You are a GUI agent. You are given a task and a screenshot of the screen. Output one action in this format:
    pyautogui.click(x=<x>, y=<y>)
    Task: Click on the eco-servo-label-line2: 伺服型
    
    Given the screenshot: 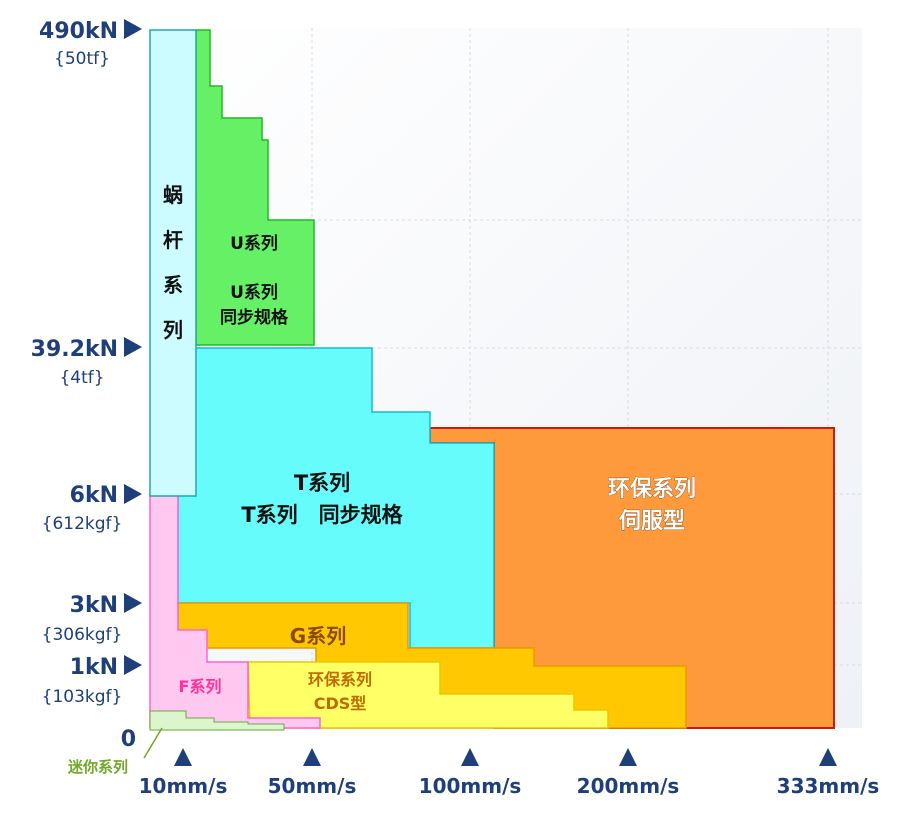 What is the action you would take?
    pyautogui.click(x=651, y=521)
    